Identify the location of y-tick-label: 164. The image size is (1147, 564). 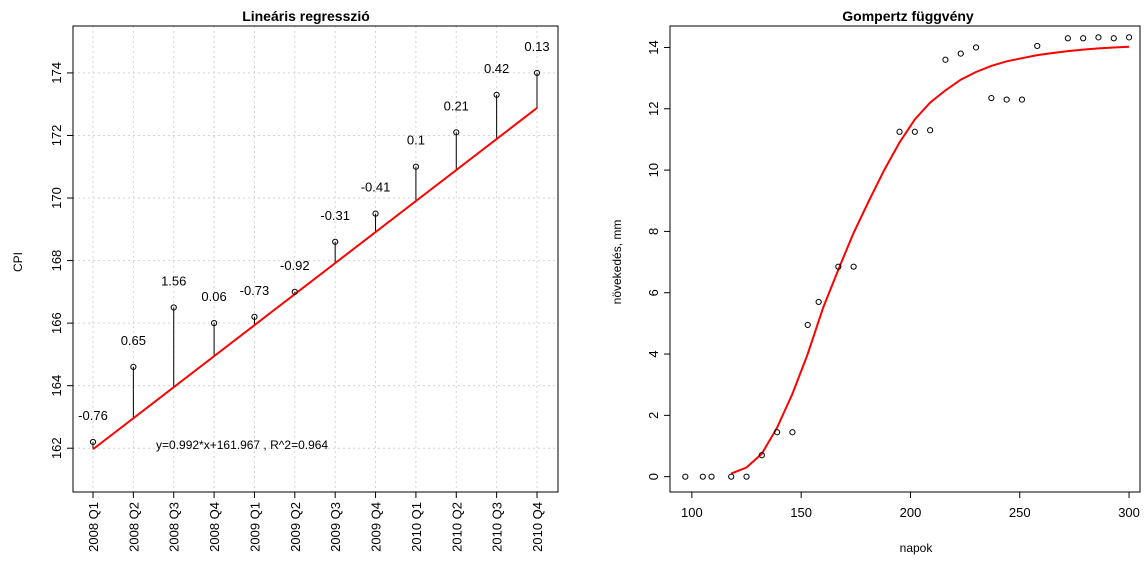
(56, 386).